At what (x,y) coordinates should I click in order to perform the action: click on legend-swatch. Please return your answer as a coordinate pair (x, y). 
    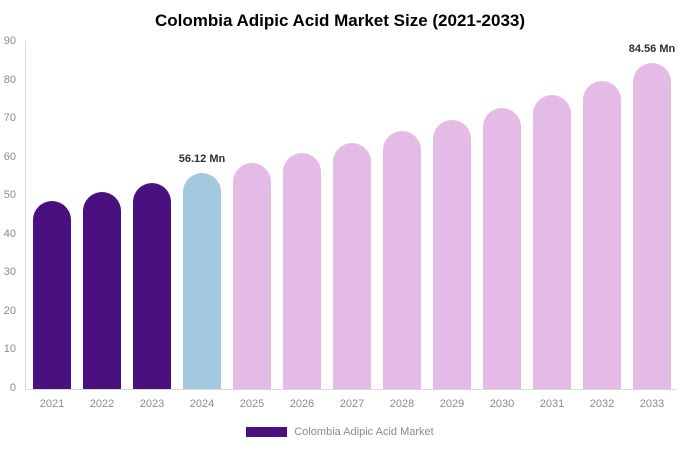
    Looking at the image, I should click on (267, 432).